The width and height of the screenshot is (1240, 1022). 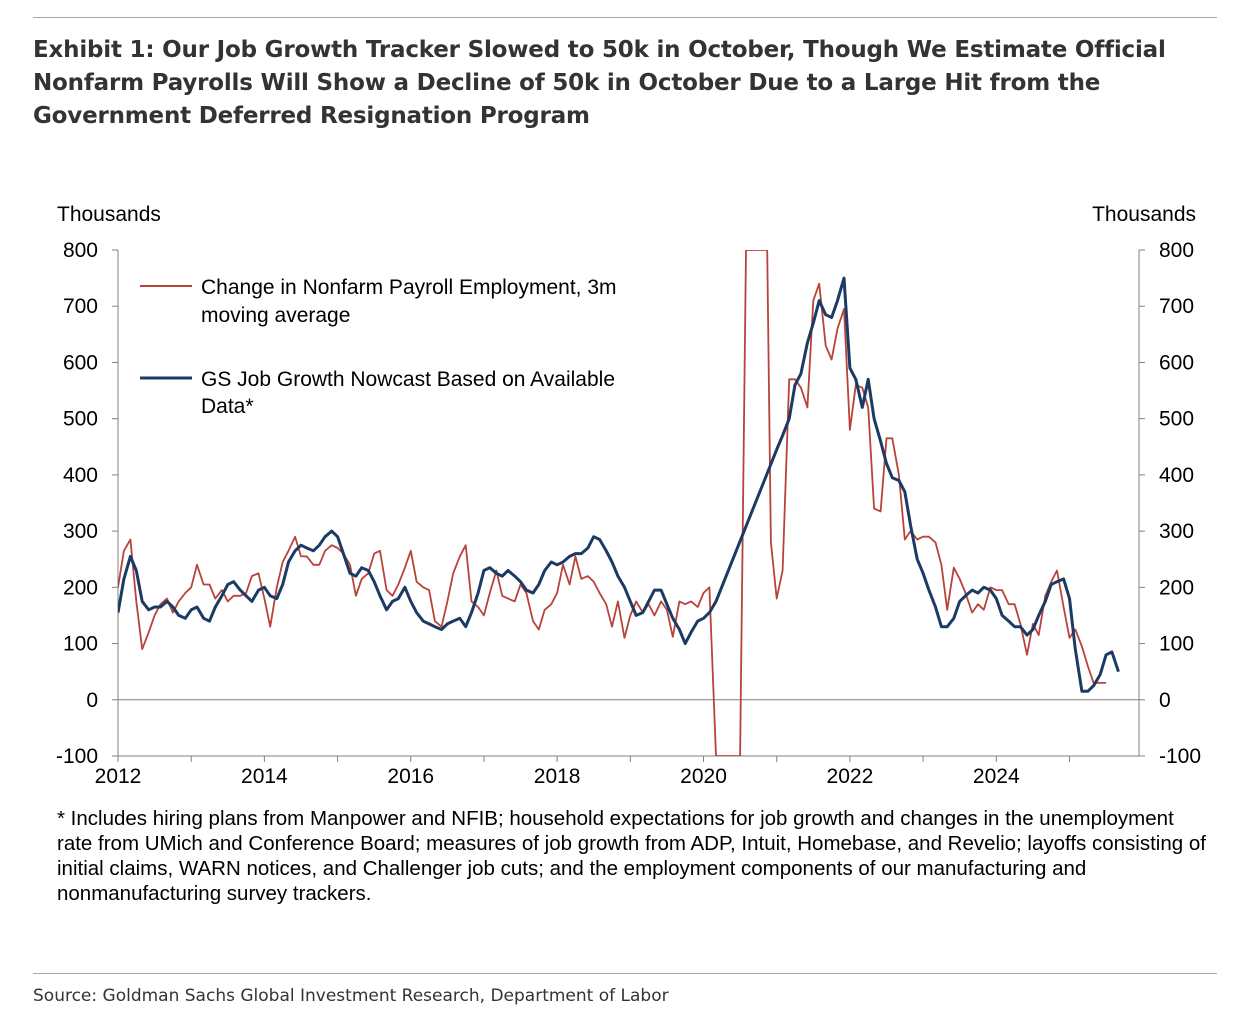 I want to click on y-axis-label-left: Thousands, so click(x=109, y=214).